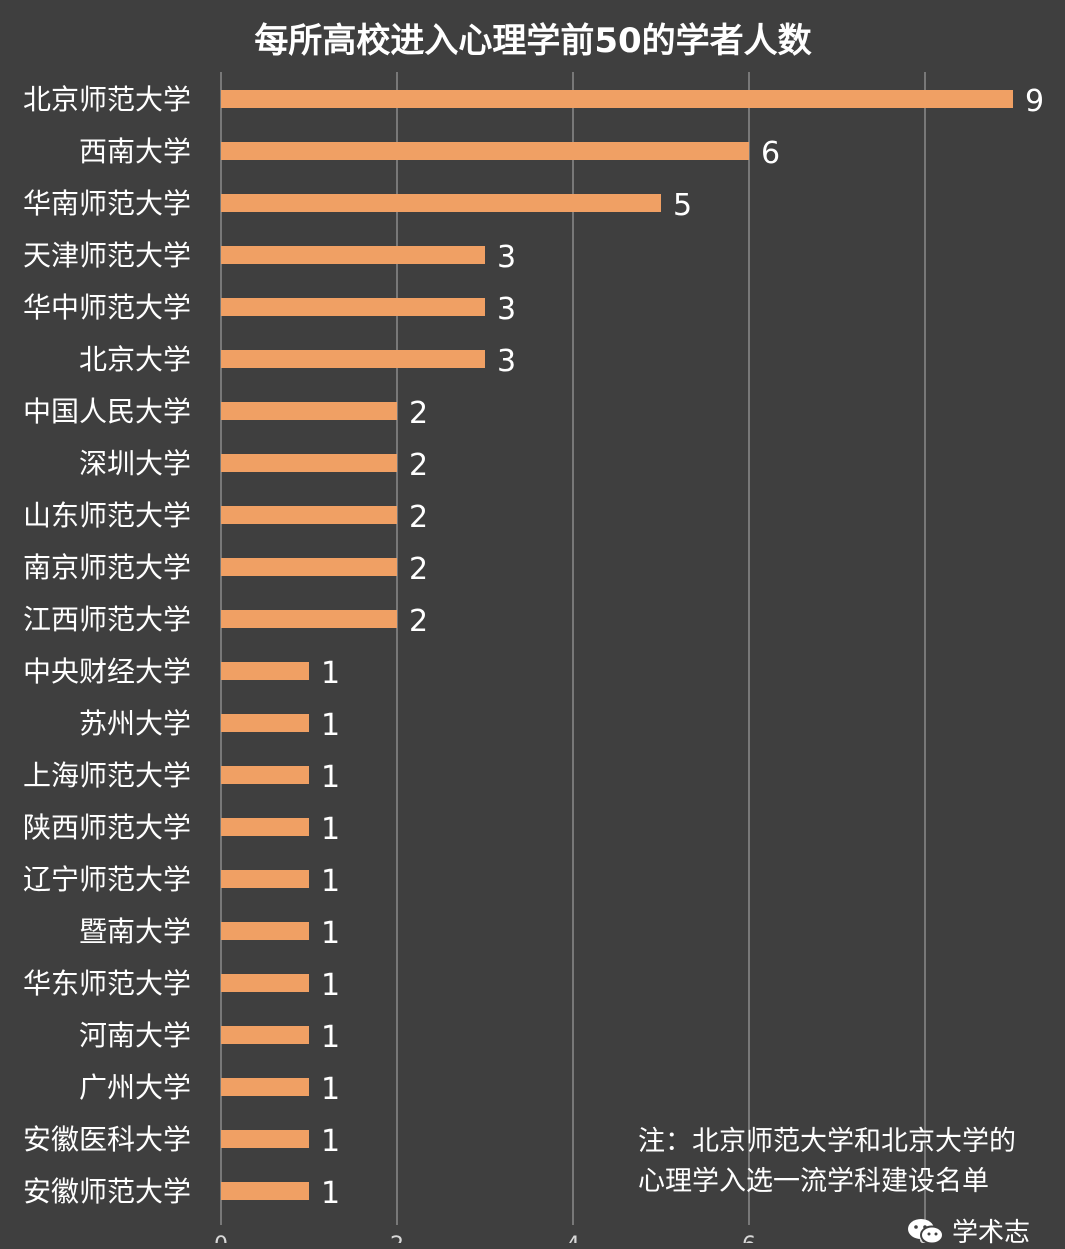  I want to click on category-label: 陕西师范大学, so click(107, 827).